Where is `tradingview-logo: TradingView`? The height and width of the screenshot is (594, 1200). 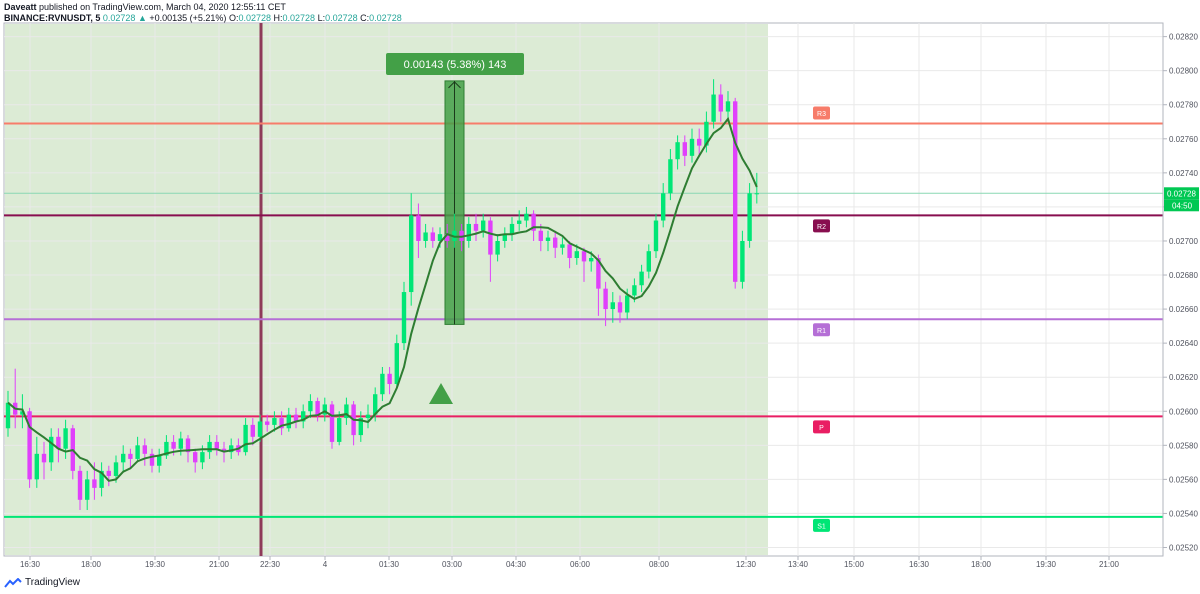 tradingview-logo: TradingView is located at coordinates (42, 582).